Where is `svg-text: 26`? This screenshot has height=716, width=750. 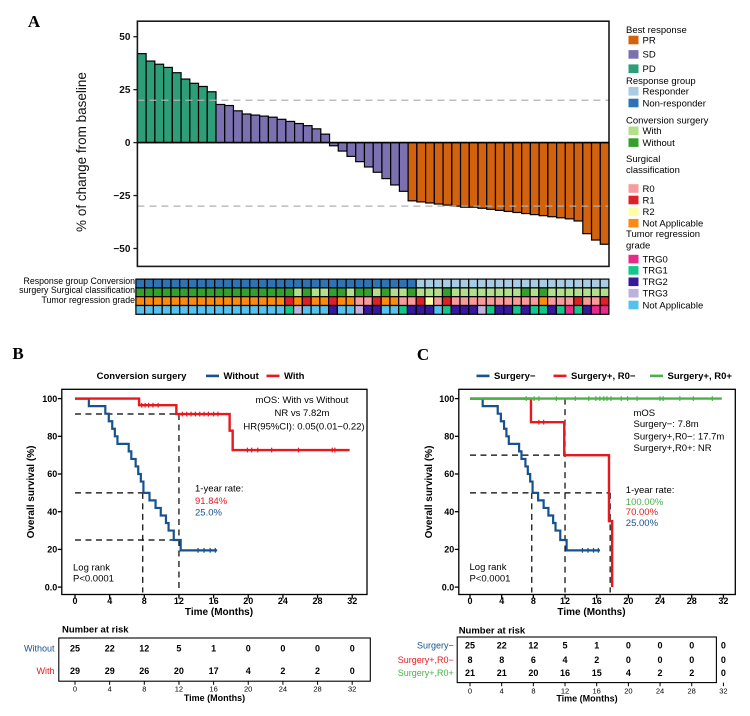
svg-text: 26 is located at coordinates (144, 671).